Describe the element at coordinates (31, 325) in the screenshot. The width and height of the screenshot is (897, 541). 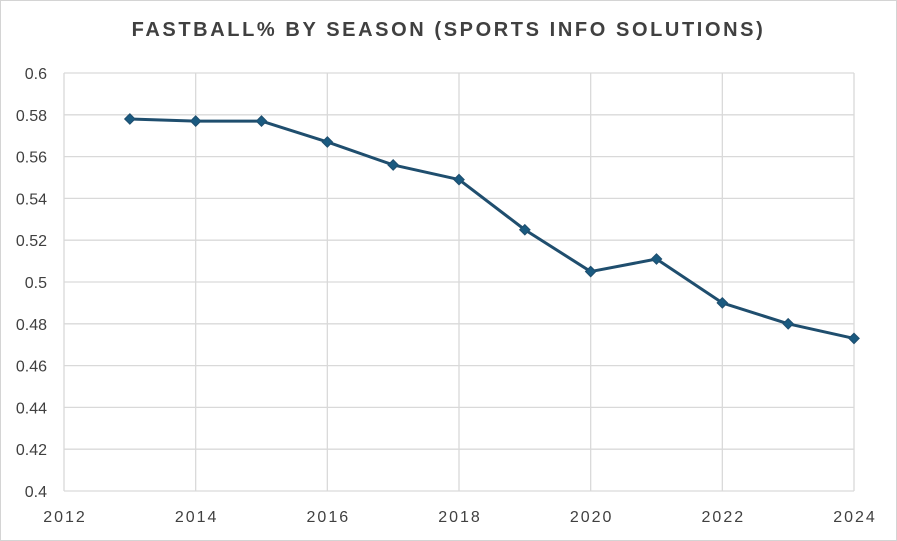
I see `y-tick-label: 0.48` at that location.